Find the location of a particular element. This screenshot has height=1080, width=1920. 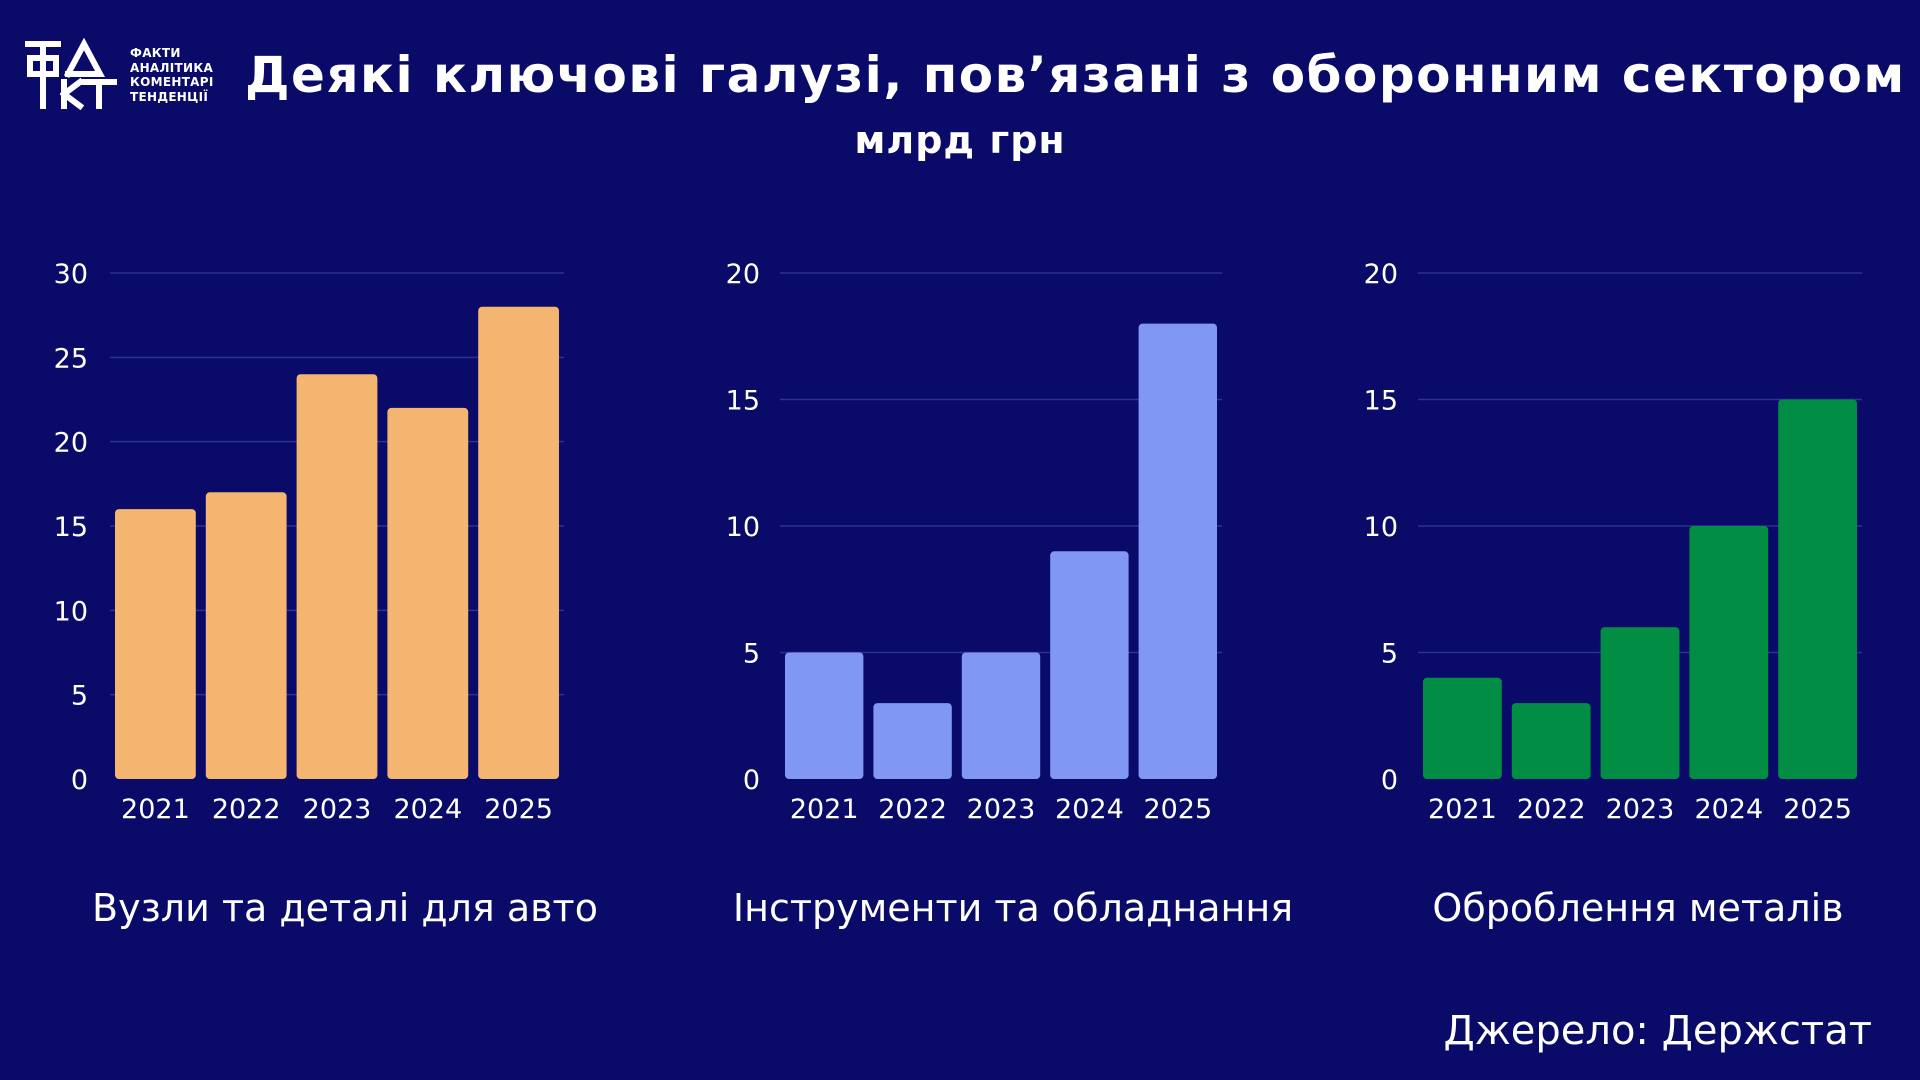

source-note: Джерело: Держстат is located at coordinates (1657, 1031).